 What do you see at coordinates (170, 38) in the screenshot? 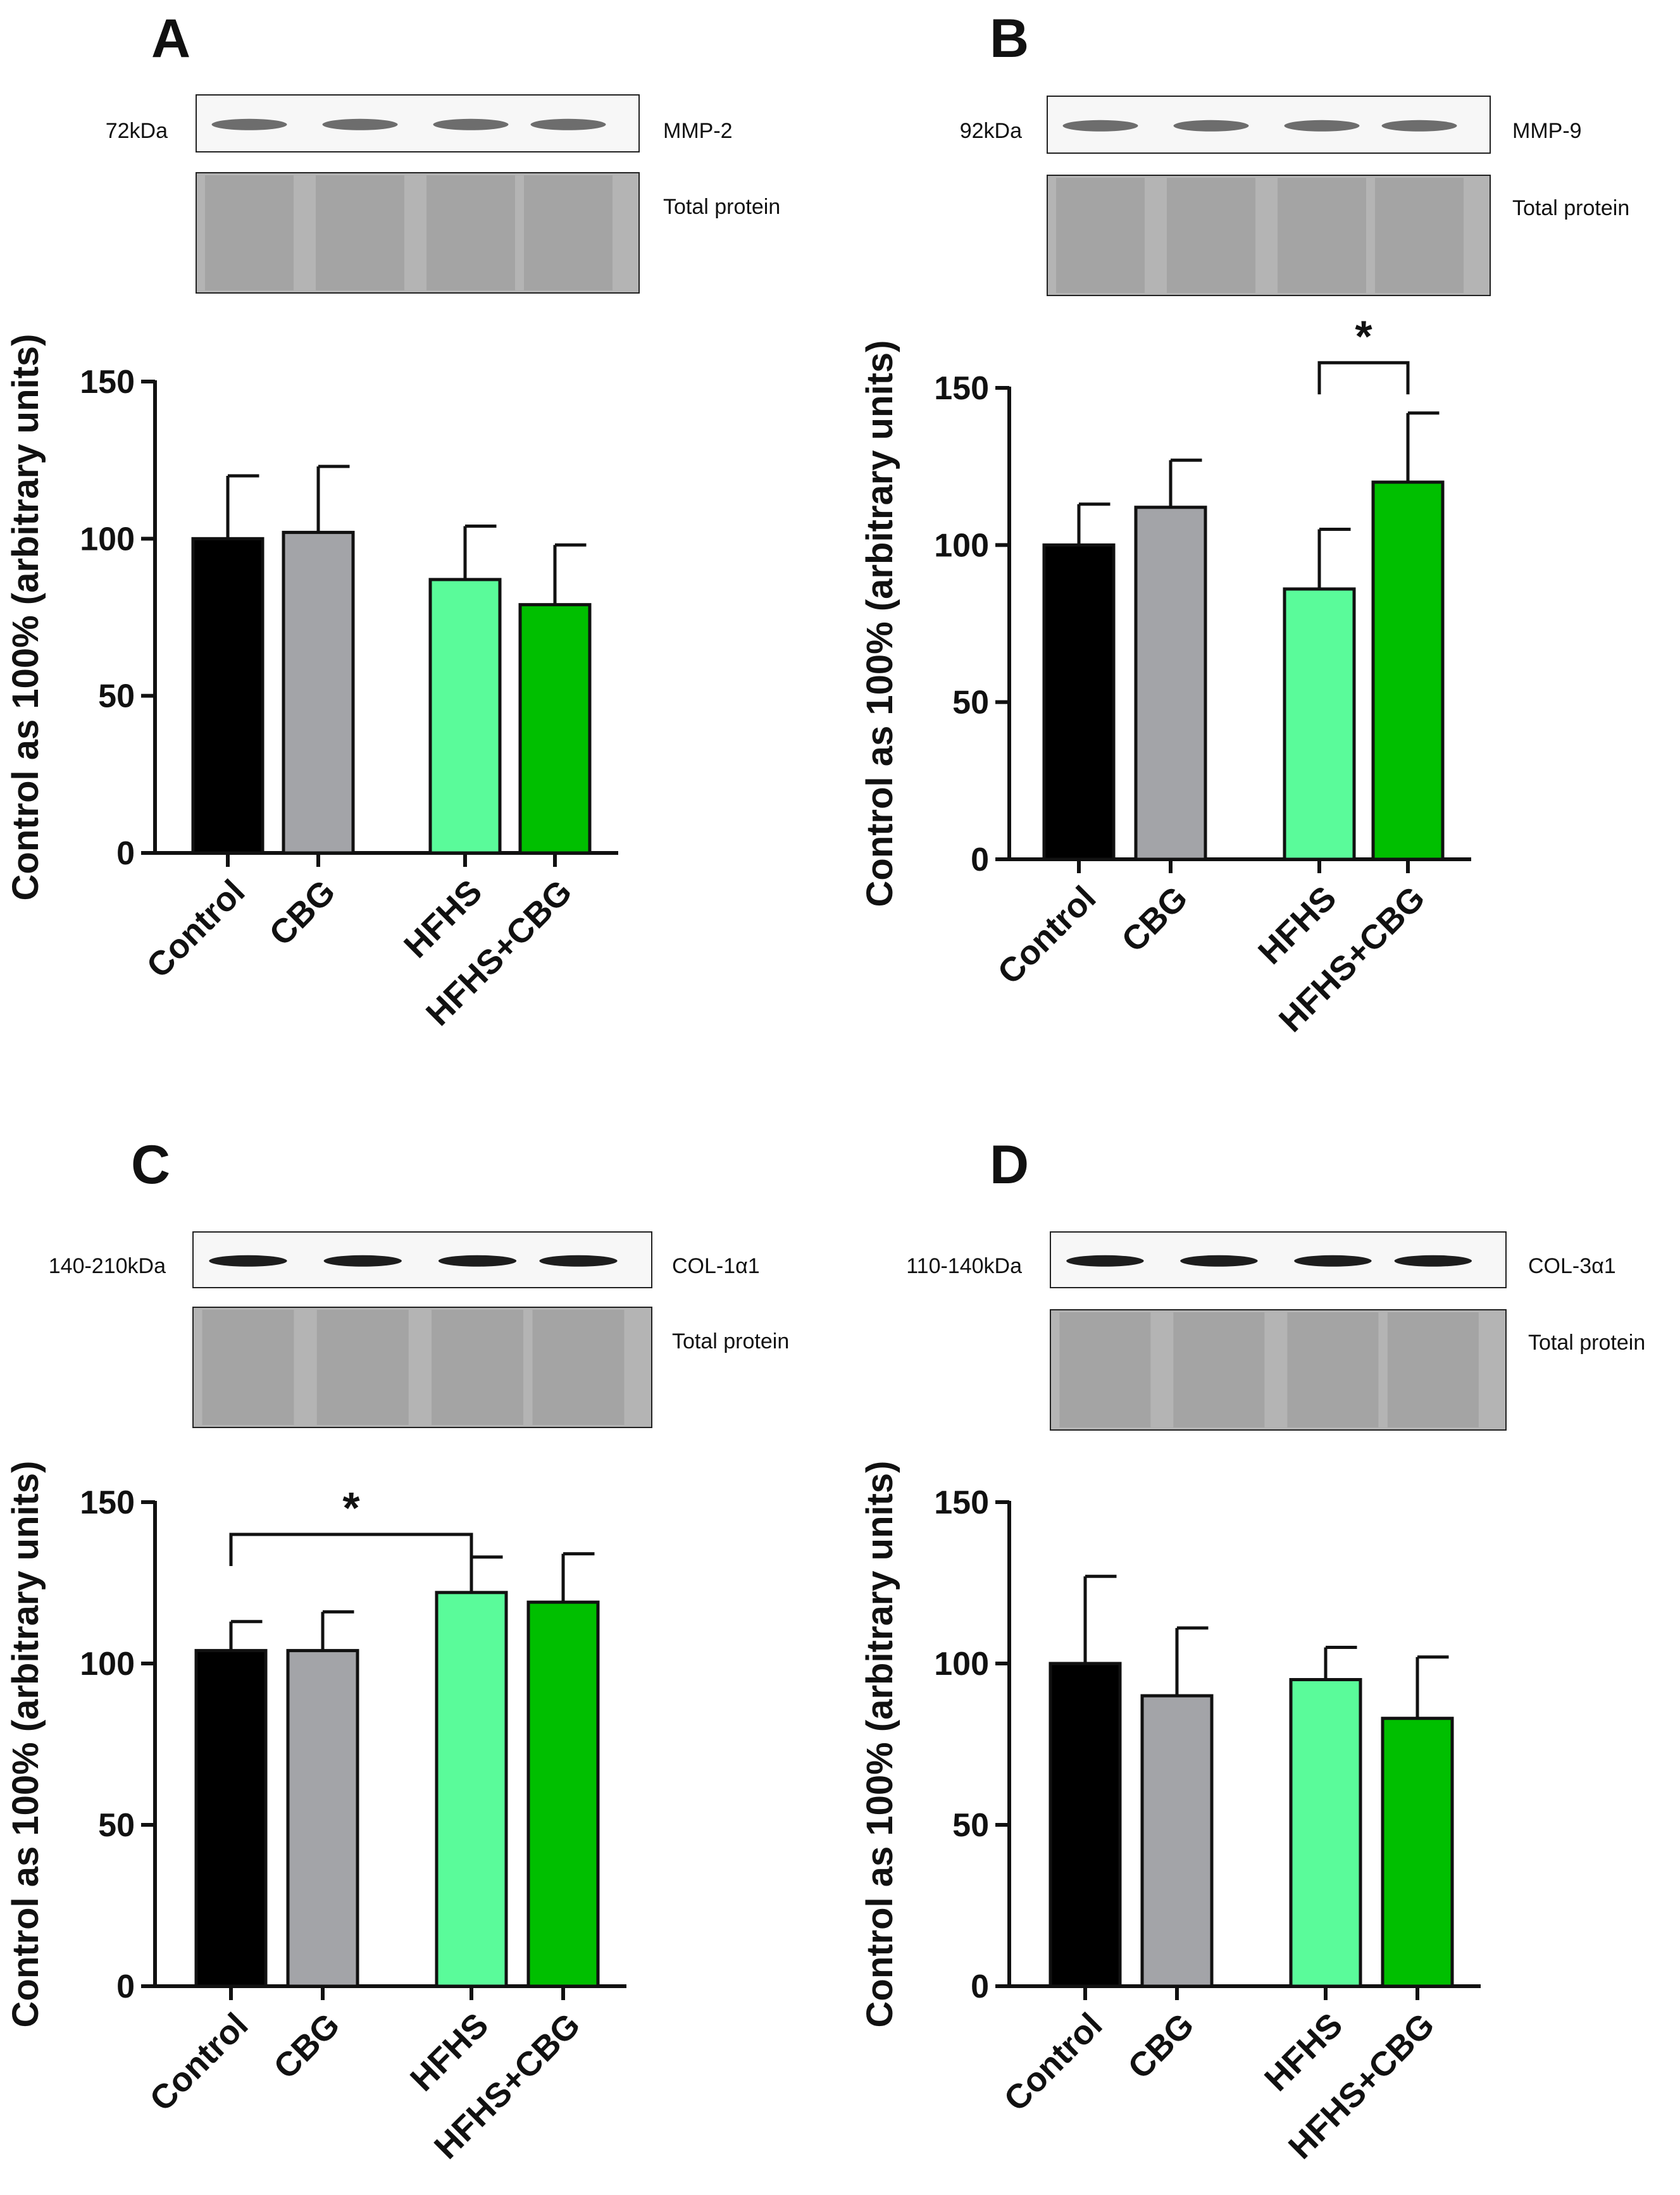
I see `panel-letter: A` at bounding box center [170, 38].